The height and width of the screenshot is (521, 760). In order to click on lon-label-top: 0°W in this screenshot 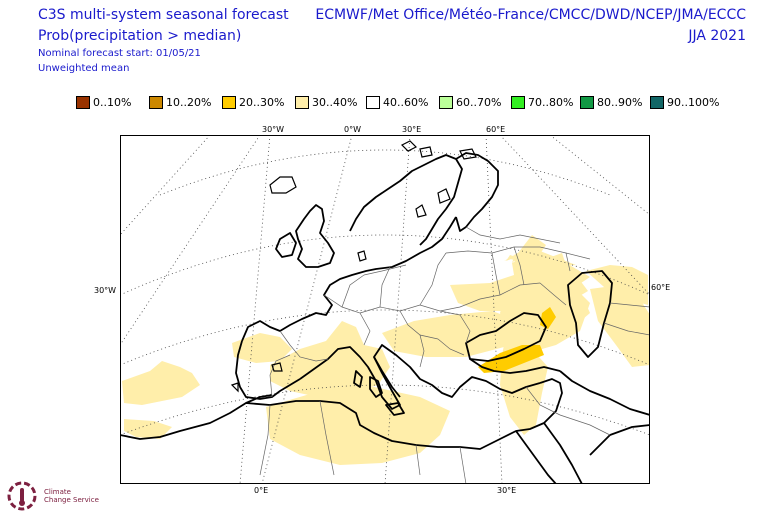, I will do `click(352, 129)`.